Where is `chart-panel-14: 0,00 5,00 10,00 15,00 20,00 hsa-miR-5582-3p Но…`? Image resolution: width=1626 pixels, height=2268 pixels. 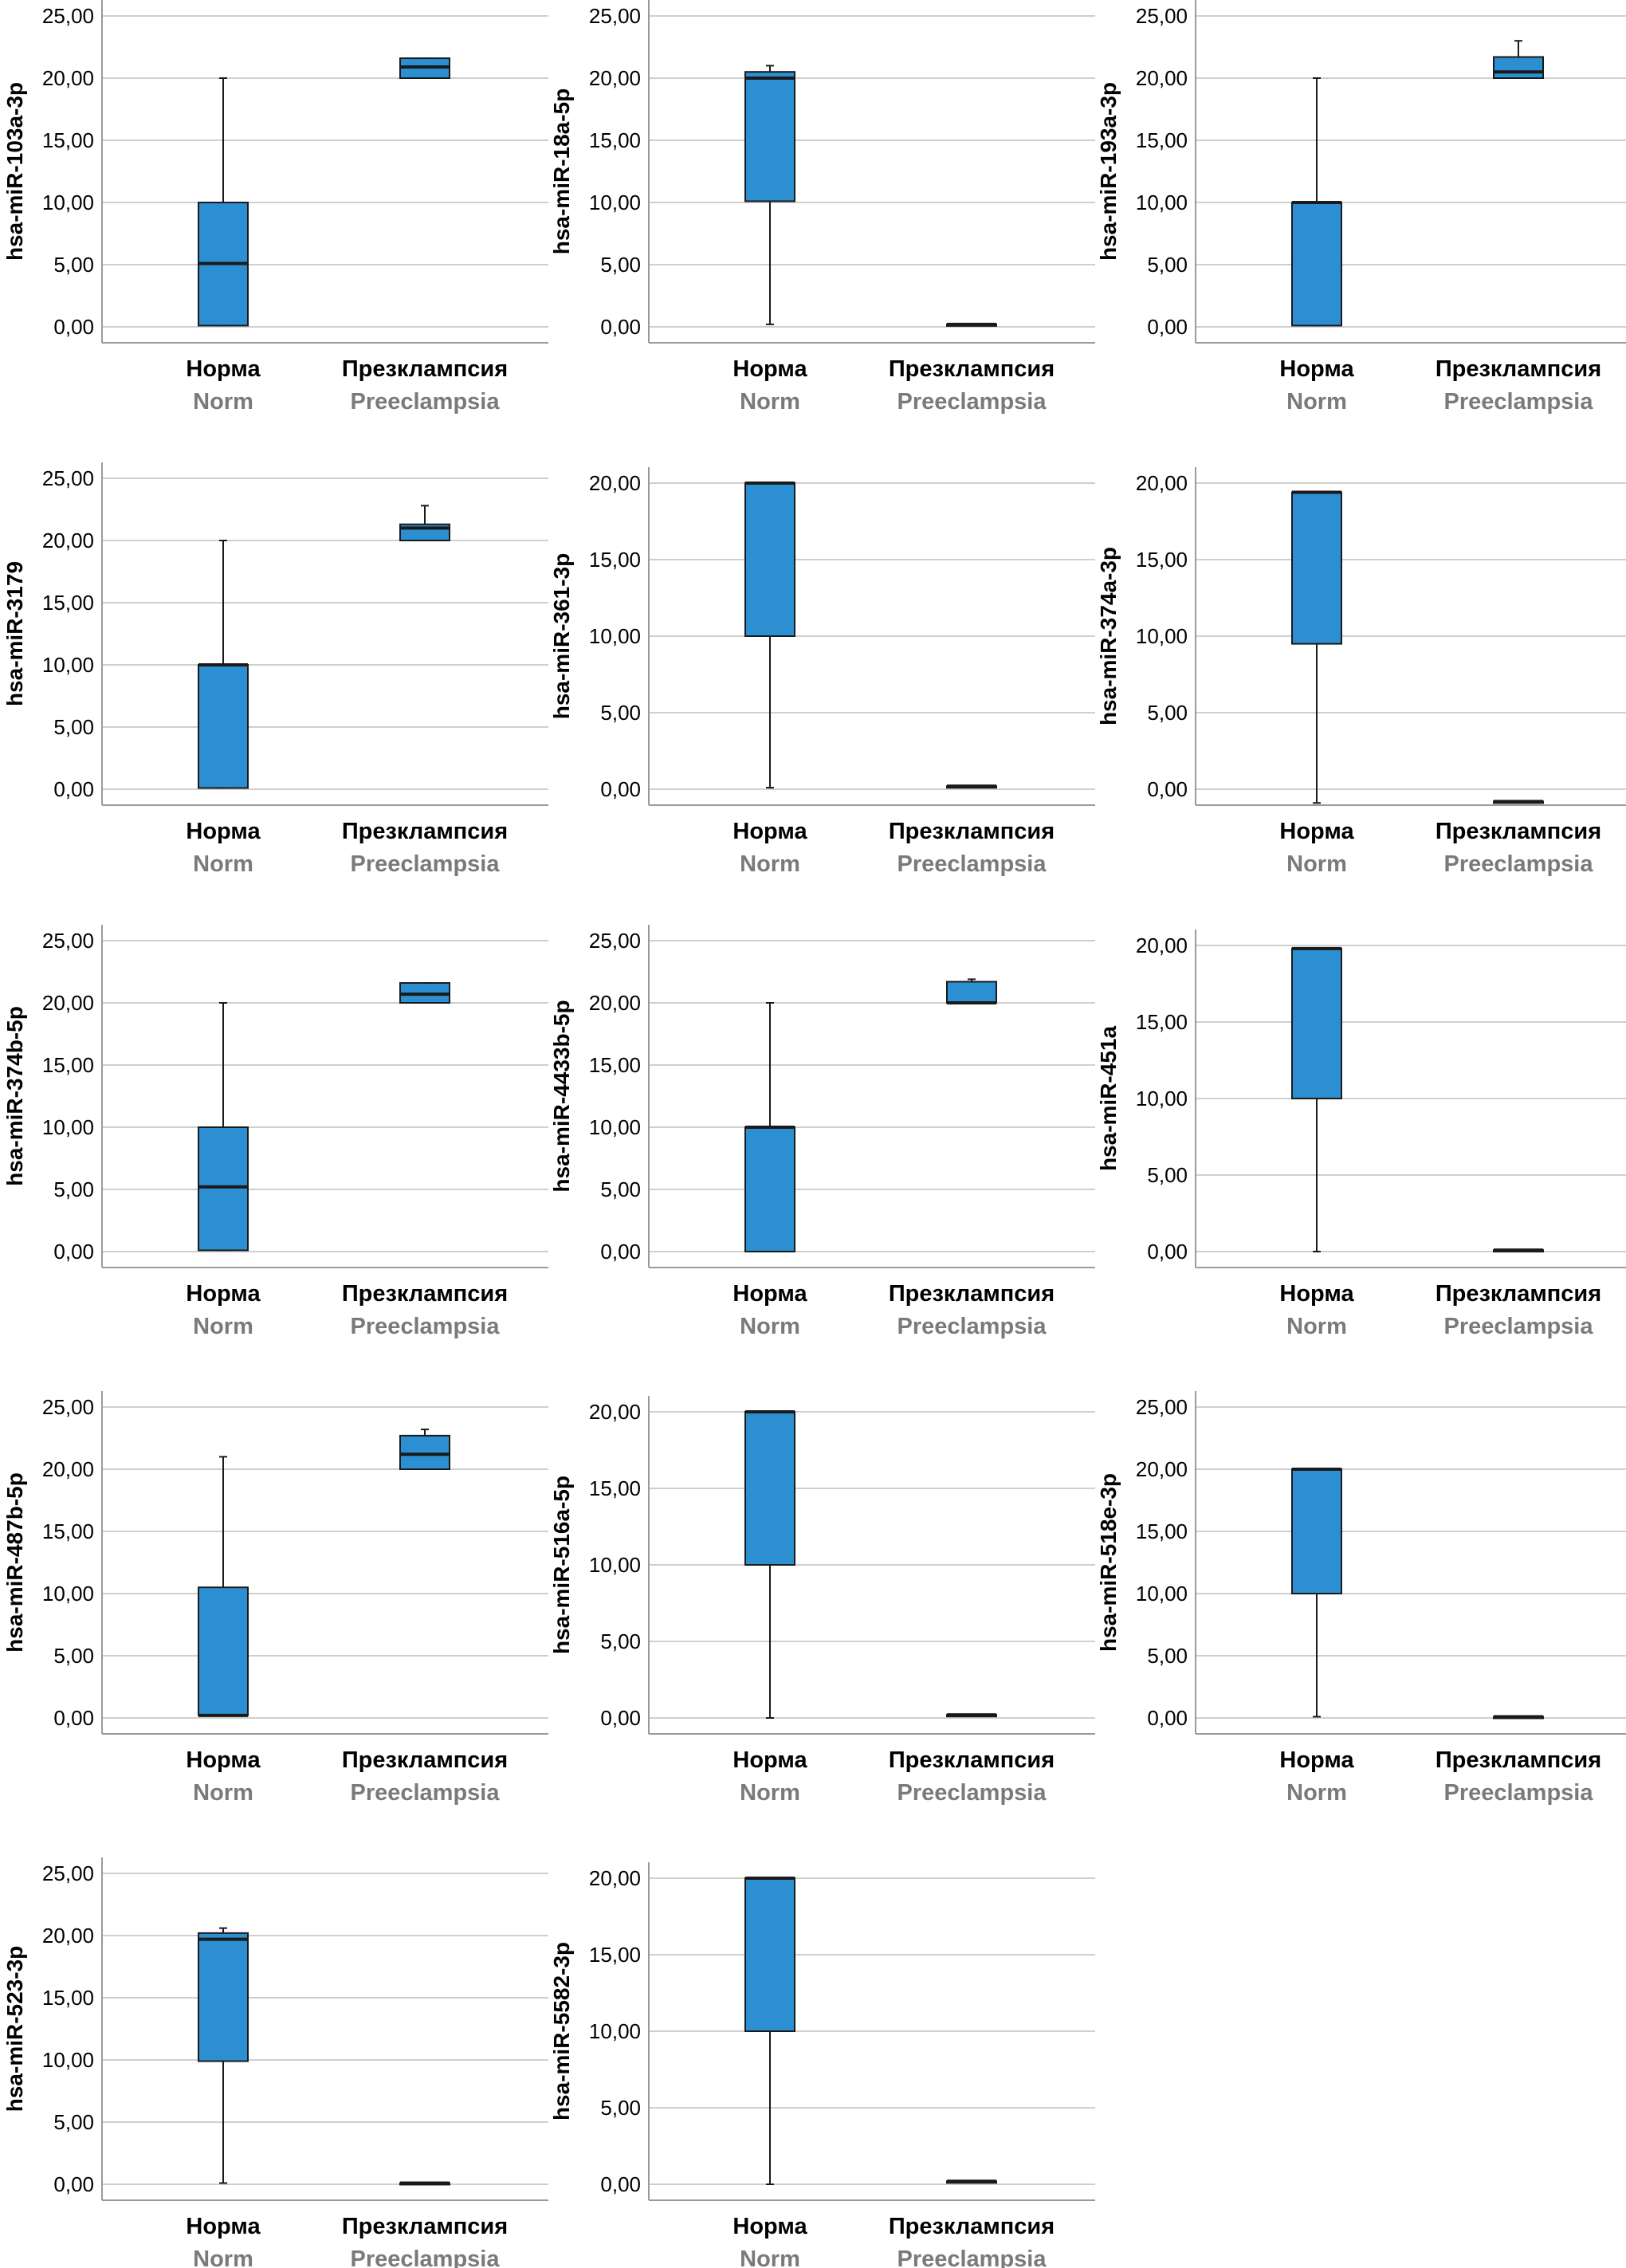
chart-panel-14: 0,00 5,00 10,00 15,00 20,00 hsa-miR-5582-3p Но… is located at coordinates (822, 2065).